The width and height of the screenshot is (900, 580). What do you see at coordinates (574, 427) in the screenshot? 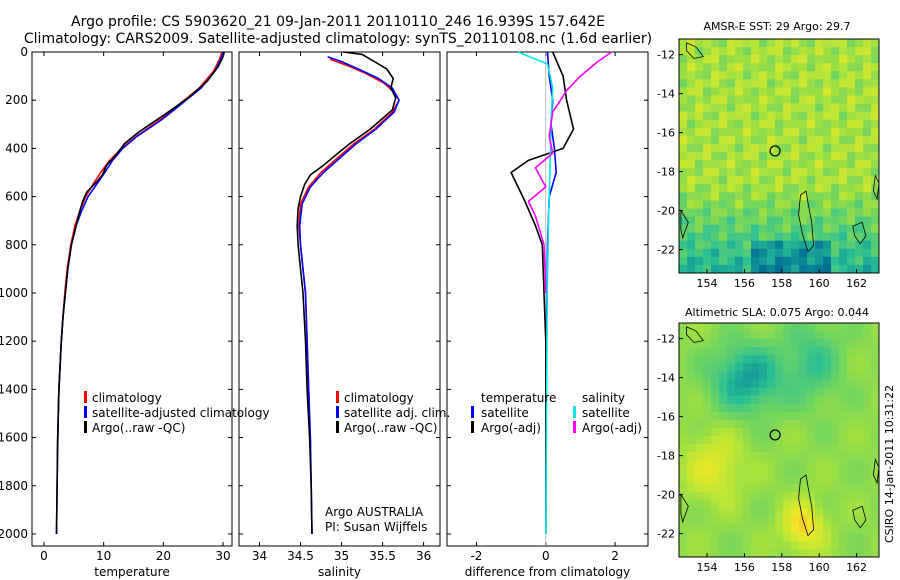
I see `legend-swatch-sal-argo` at bounding box center [574, 427].